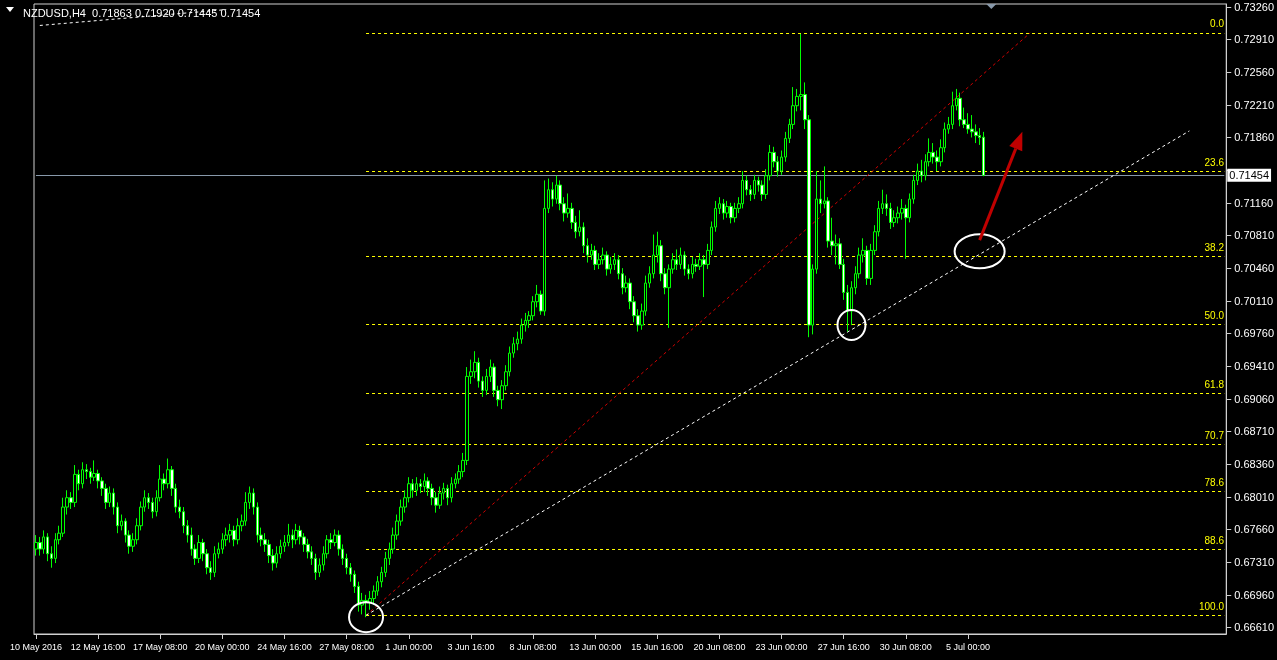  Describe the element at coordinates (1254, 431) in the screenshot. I see `y-tick-label: 0.68710` at that location.